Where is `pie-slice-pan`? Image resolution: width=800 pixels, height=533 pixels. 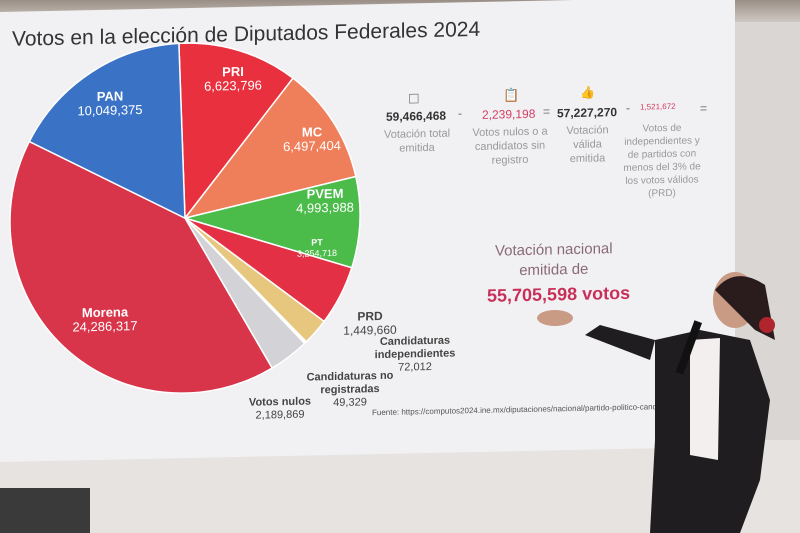
pie-slice-pan is located at coordinates (107, 131).